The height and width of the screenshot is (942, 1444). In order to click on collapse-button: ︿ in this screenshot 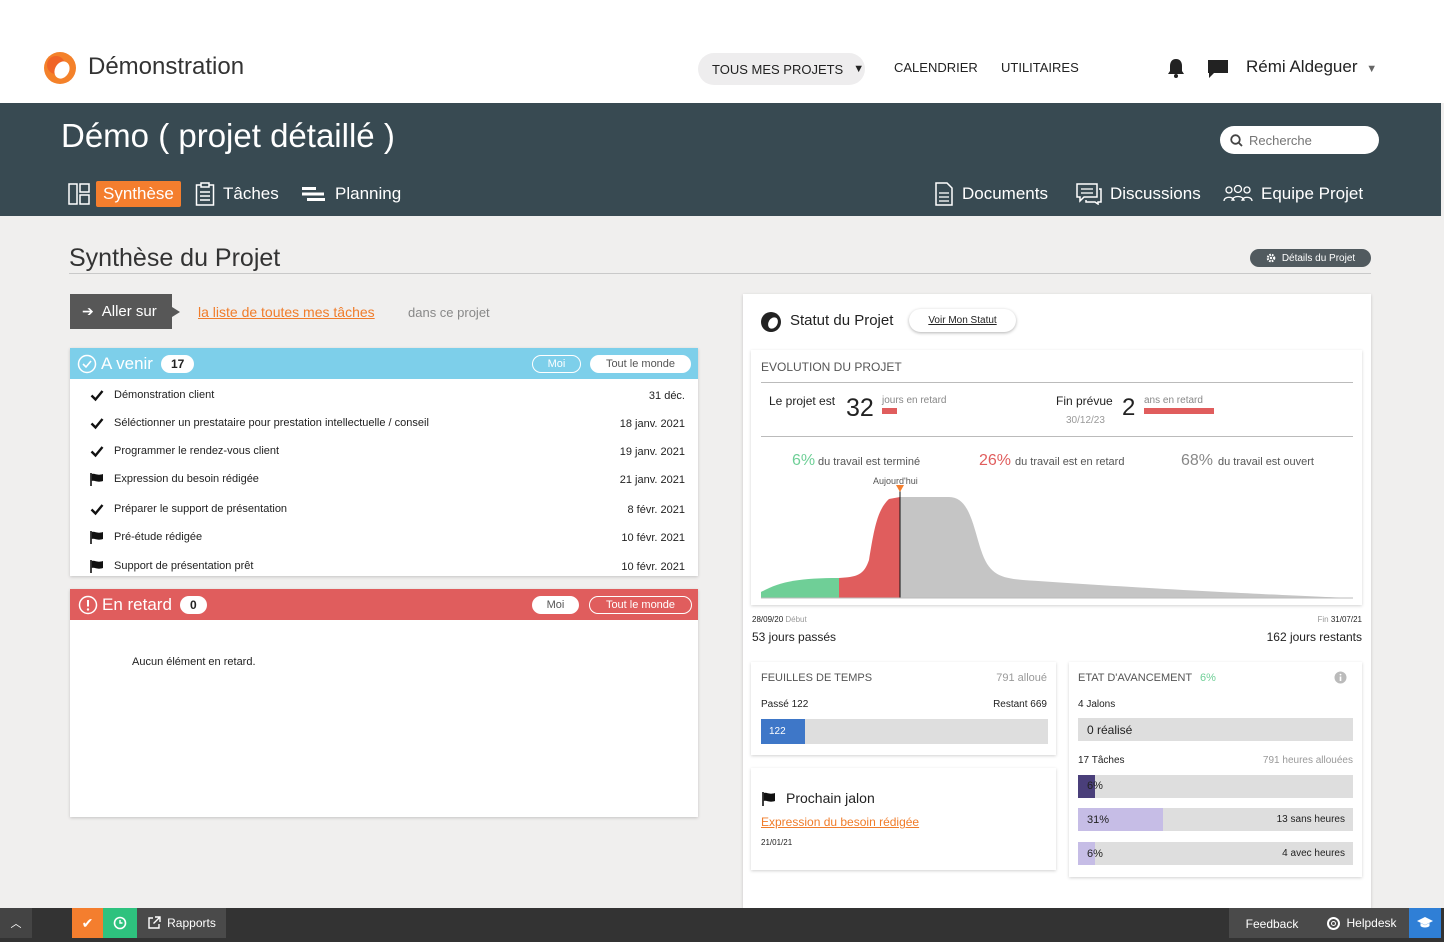, I will do `click(16, 923)`.